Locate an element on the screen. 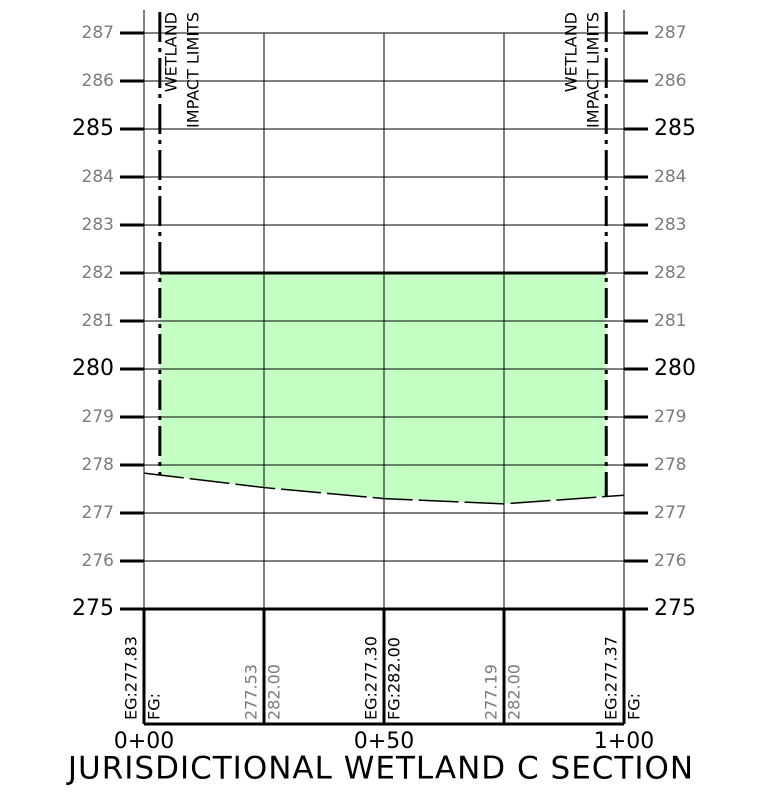 The width and height of the screenshot is (762, 798). chart-title: JURISDICTIONAL WETLAND C SECTION is located at coordinates (380, 769).